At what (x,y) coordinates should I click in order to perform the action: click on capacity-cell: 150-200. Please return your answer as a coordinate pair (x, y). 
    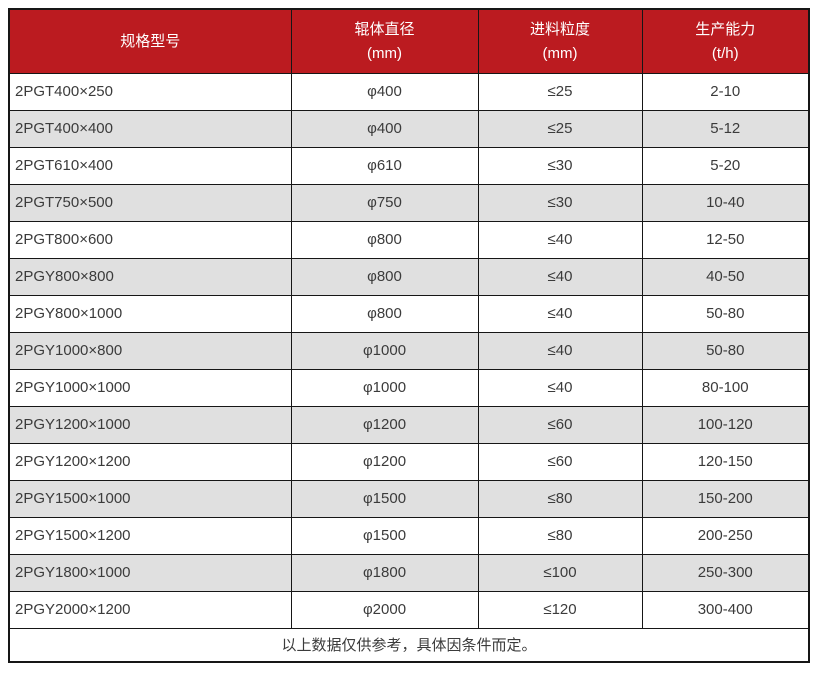
    Looking at the image, I should click on (725, 498).